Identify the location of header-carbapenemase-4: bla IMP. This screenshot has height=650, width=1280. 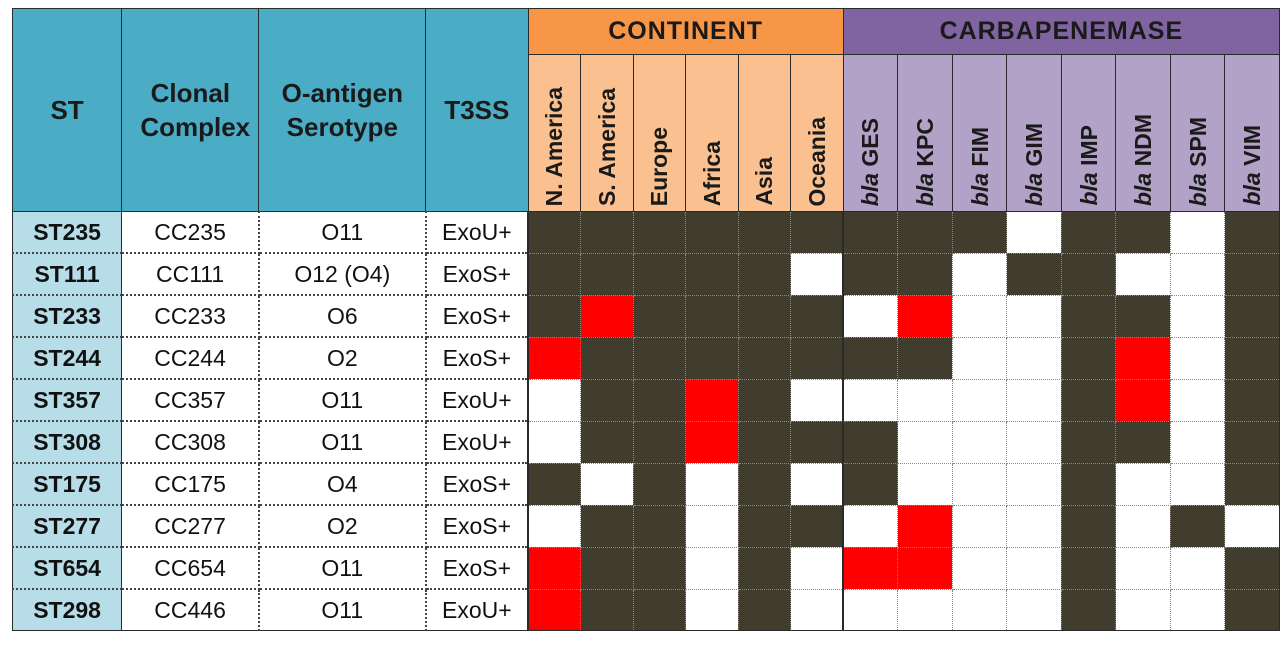
(1088, 133).